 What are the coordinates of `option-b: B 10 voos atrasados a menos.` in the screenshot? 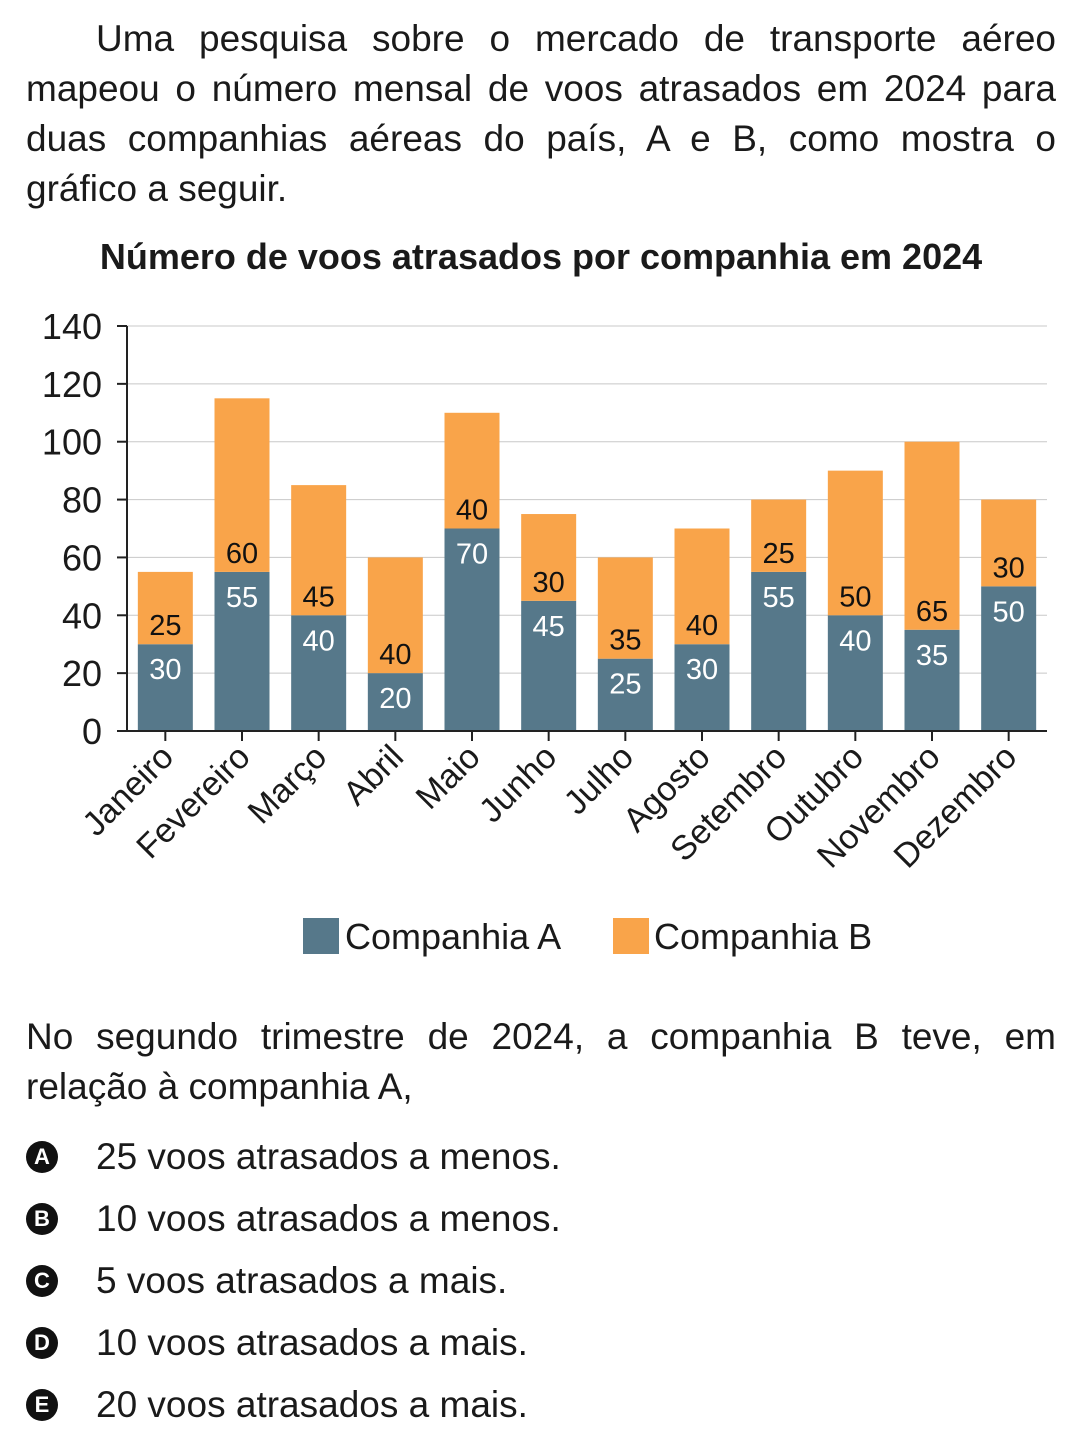 It's located at (293, 1219).